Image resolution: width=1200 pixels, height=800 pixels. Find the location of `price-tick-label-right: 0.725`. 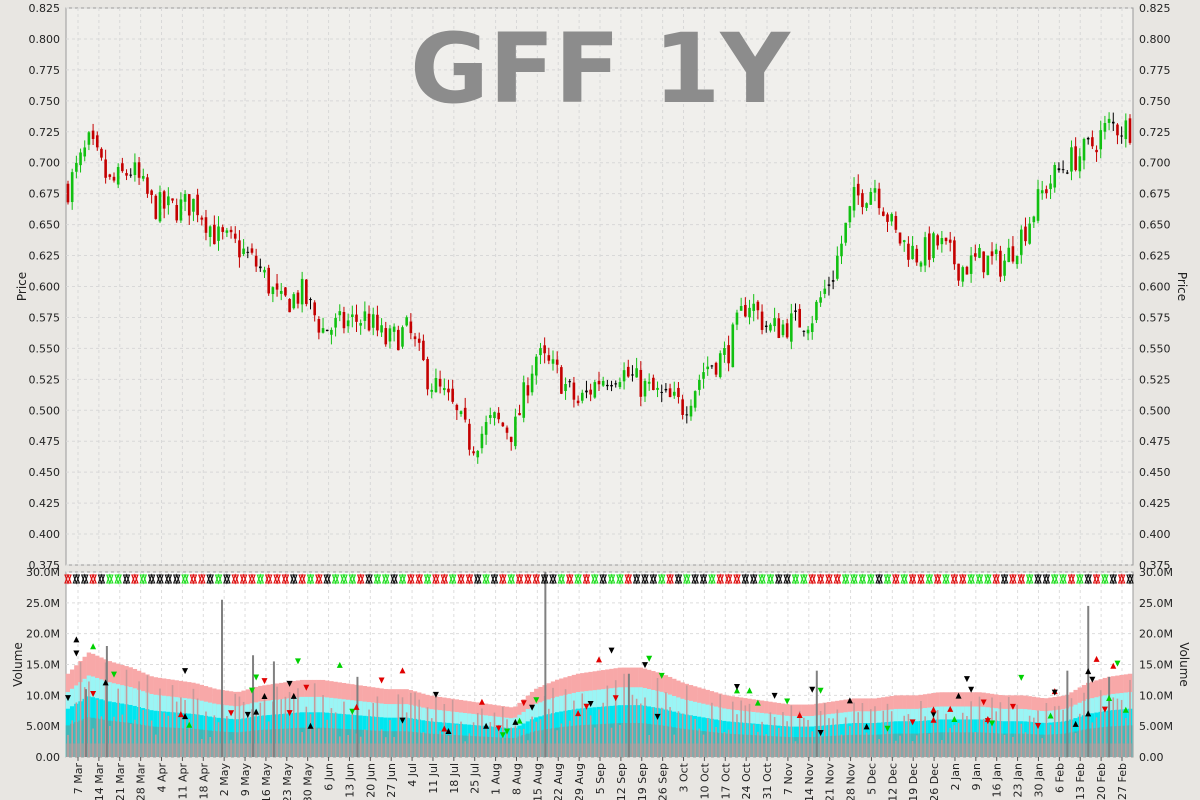

price-tick-label-right: 0.725 is located at coordinates (1155, 132).